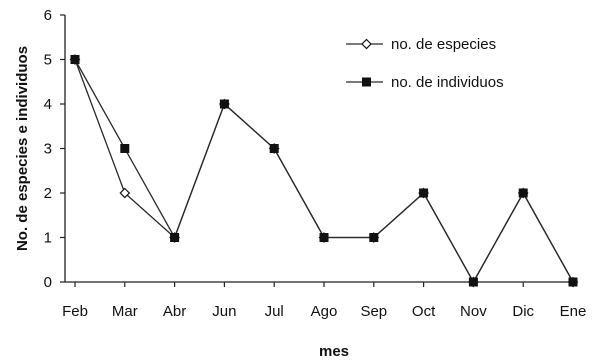  What do you see at coordinates (48, 282) in the screenshot?
I see `y-tick-label: 0` at bounding box center [48, 282].